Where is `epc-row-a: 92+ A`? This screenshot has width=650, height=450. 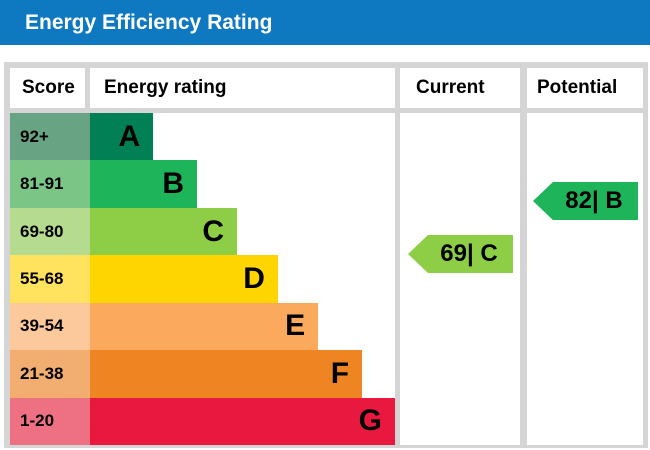 epc-row-a: 92+ A is located at coordinates (202, 137).